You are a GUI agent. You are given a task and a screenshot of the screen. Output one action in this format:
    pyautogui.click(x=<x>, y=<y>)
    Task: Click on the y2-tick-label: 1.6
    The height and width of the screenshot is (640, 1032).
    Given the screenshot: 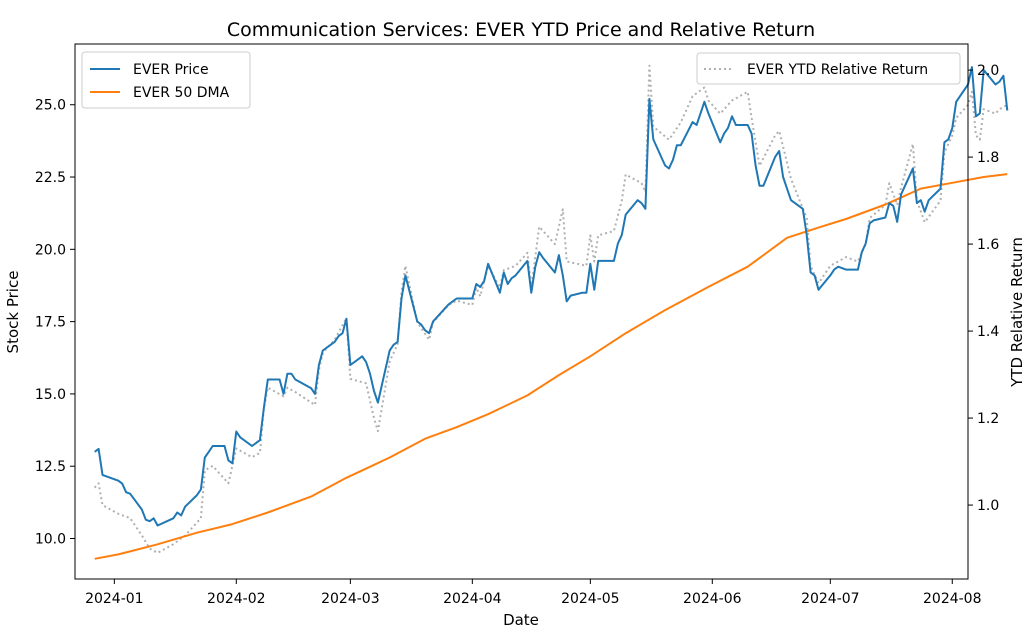 What is the action you would take?
    pyautogui.click(x=988, y=245)
    